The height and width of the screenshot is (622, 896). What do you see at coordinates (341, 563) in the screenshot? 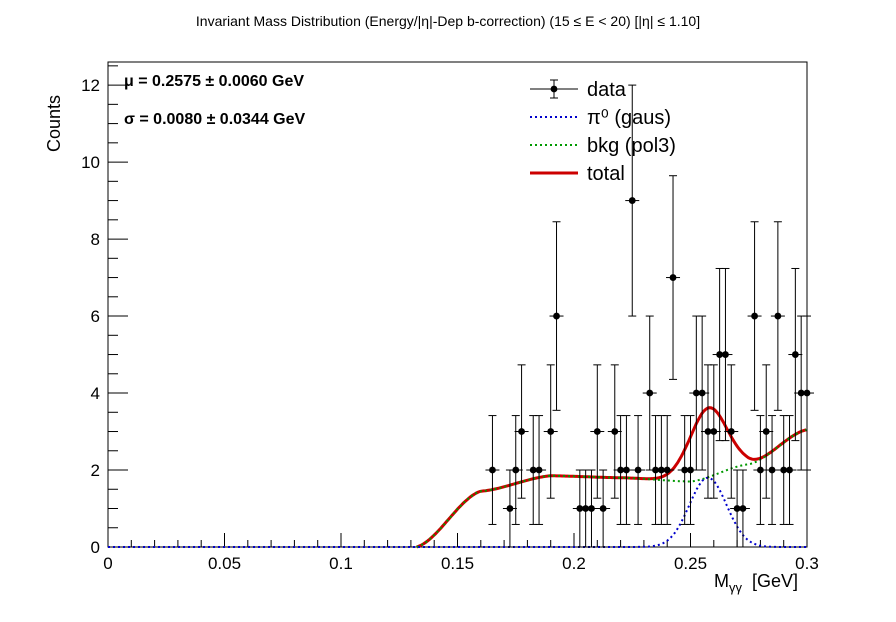
I see `x-tick-label: 0.1` at bounding box center [341, 563].